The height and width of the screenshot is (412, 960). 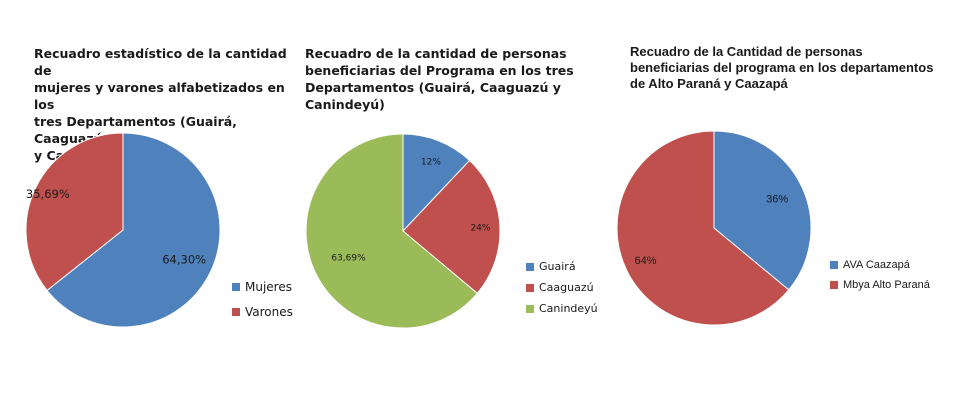 I want to click on legend-item-mbya-alto-parana: Mbya Alto Paraná, so click(x=880, y=285).